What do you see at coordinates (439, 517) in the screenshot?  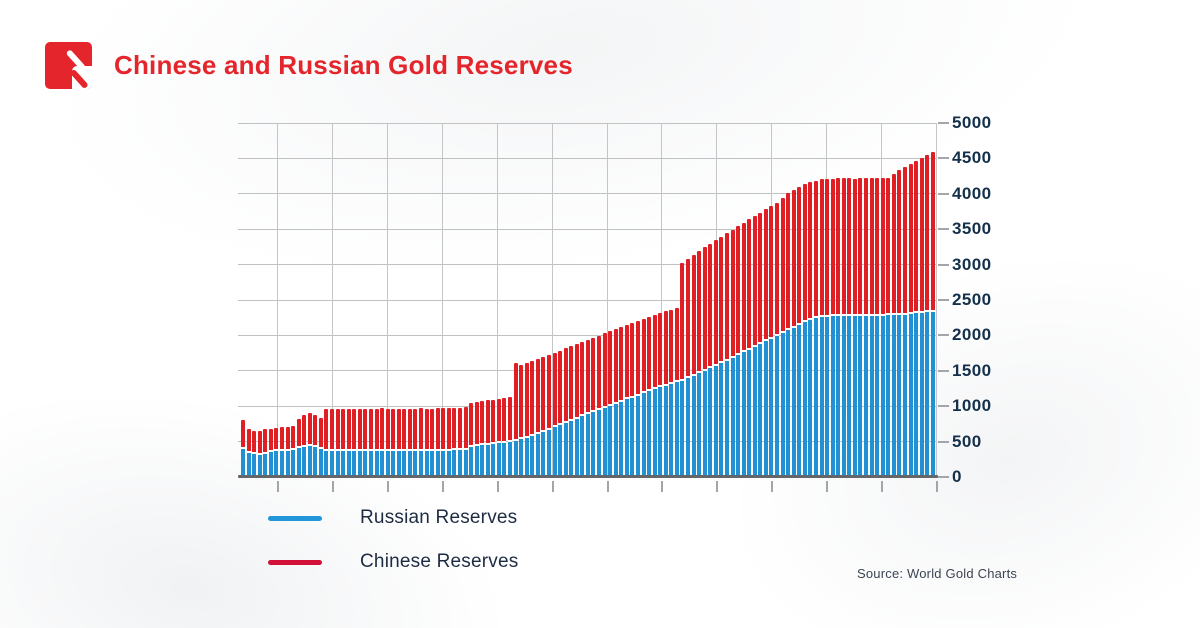 I see `legend-label-russia: Russian Reserves` at bounding box center [439, 517].